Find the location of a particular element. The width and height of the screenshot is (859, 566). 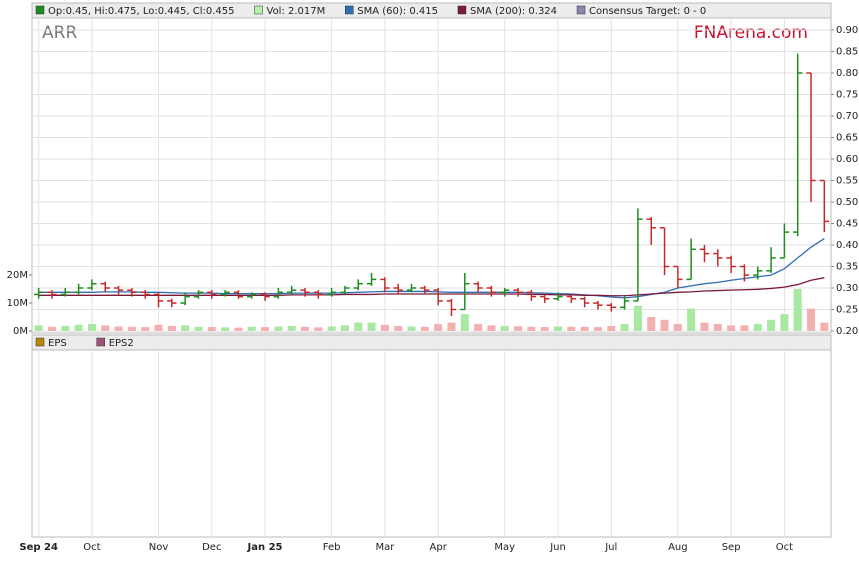

x-tick-label: Sep is located at coordinates (731, 547).